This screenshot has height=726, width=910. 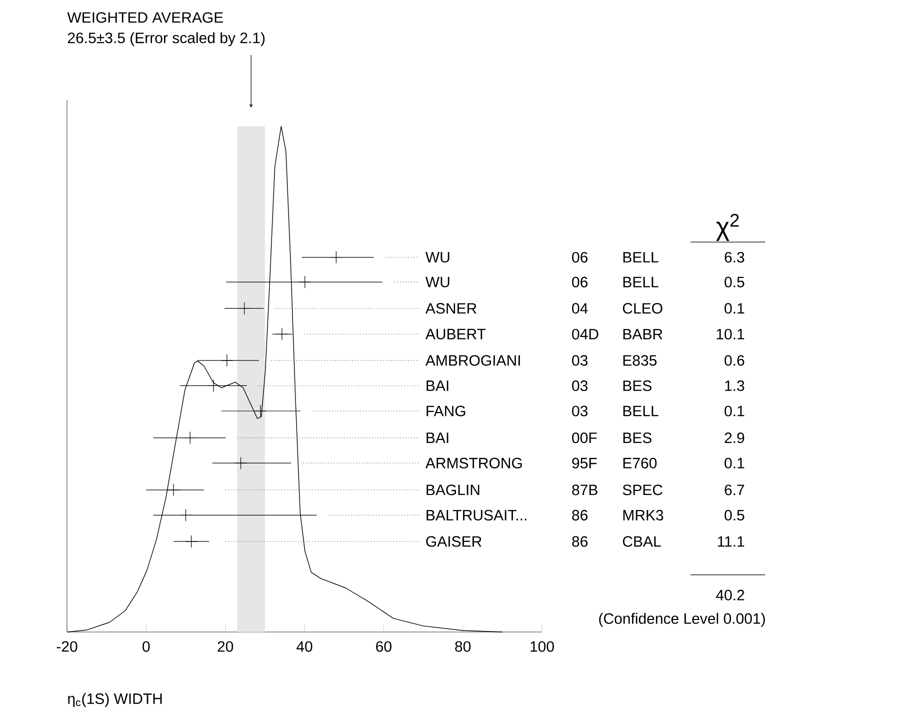 I want to click on x-tick-label: 80, so click(x=463, y=646).